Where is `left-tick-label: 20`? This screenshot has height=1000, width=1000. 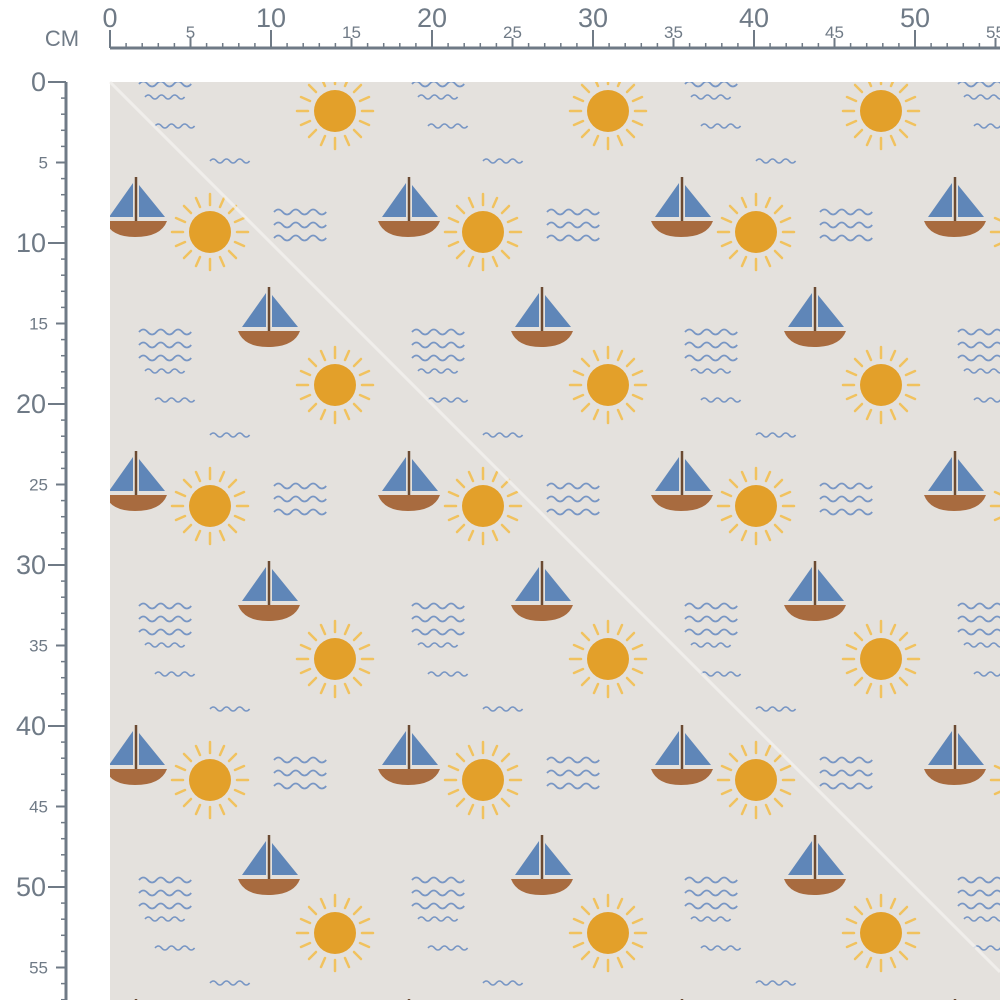
left-tick-label: 20 is located at coordinates (31, 404).